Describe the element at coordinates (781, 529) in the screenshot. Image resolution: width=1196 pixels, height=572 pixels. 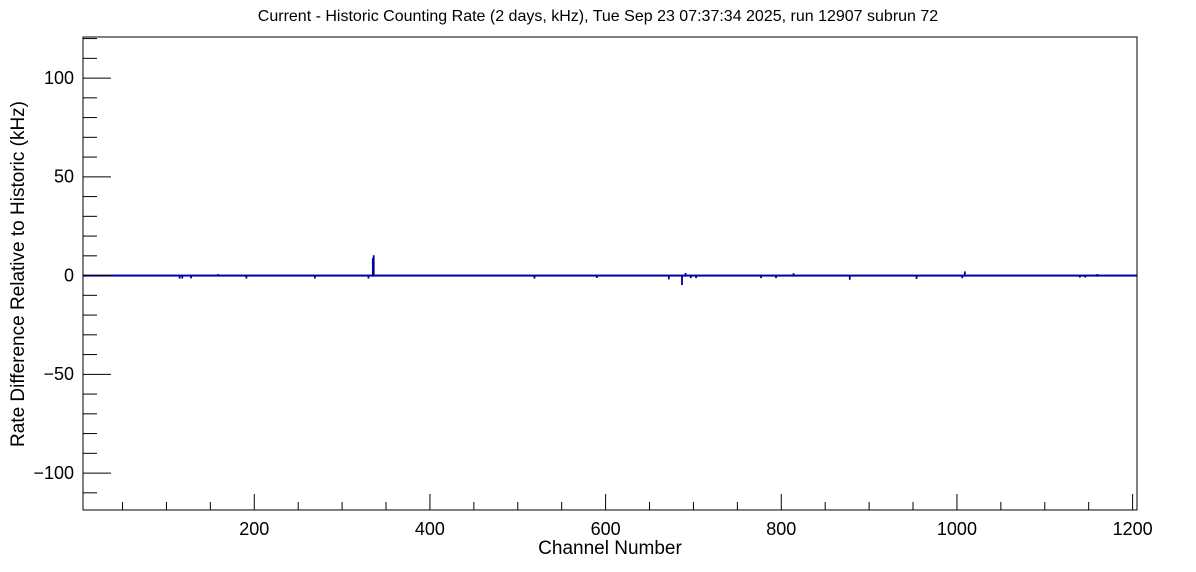
I see `x-tick-label: 800` at that location.